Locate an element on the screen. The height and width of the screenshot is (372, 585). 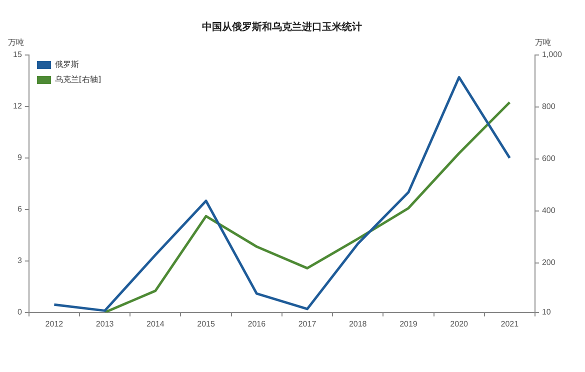
y-tick-label: 3 is located at coordinates (19, 261).